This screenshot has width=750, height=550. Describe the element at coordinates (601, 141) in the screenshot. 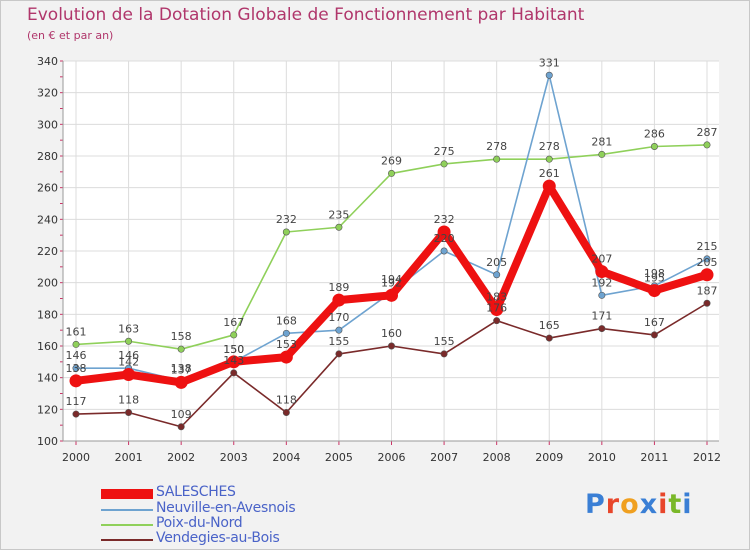

I see `data-label: 281` at that location.